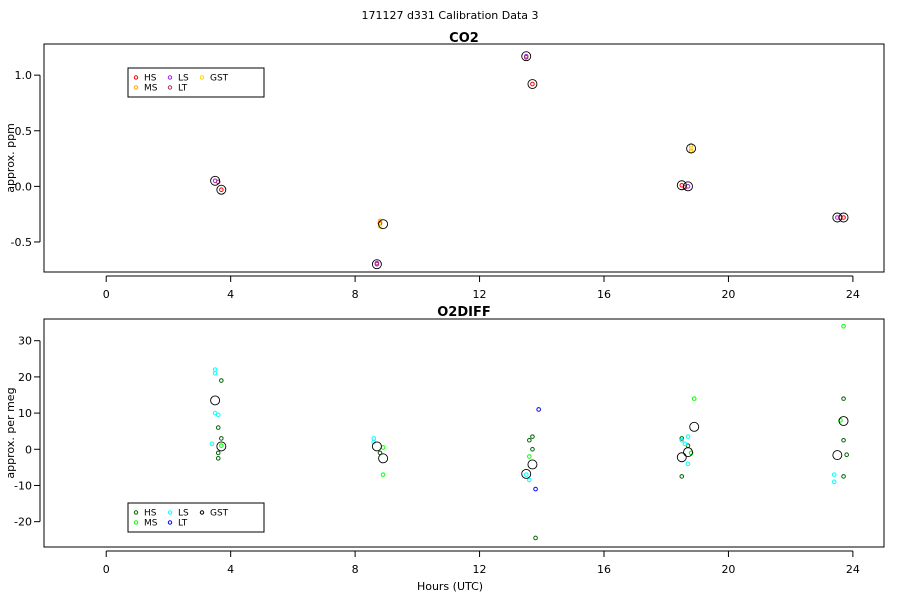  I want to click on o2diff-y-tick-label: 0, so click(28, 449).